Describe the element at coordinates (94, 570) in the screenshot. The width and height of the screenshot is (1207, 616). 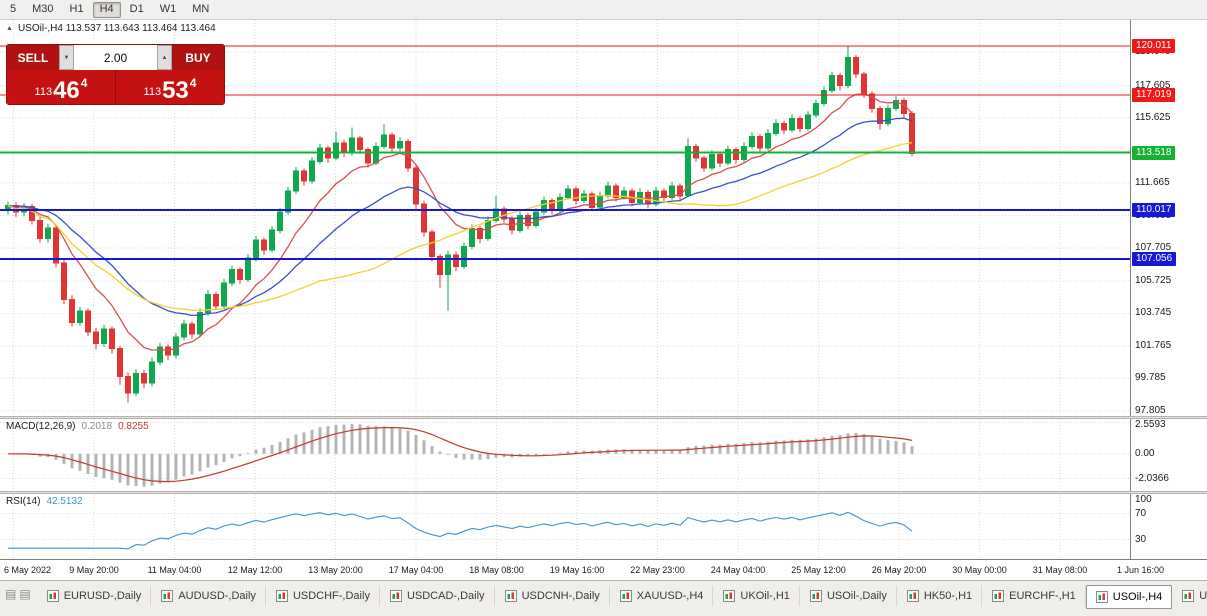
I see `time-label: 9 May 20:00` at that location.